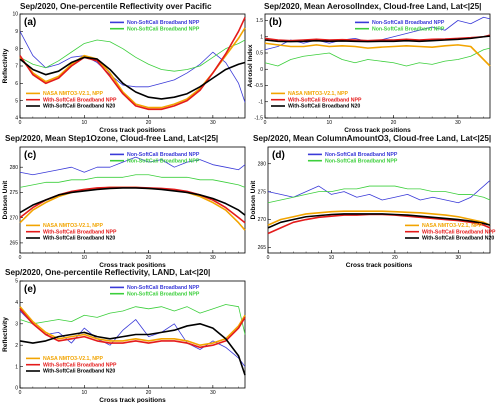 This screenshot has height=403, width=500. I want to click on chart-e-ytick-label-1: 1, so click(16, 367).